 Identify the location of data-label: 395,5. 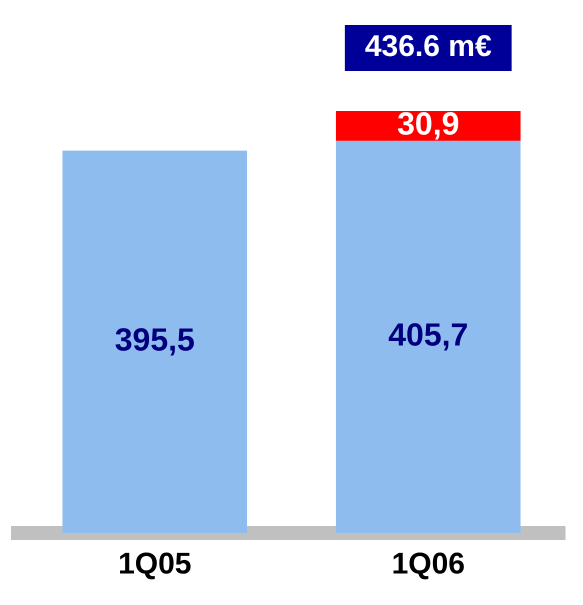
(154, 340).